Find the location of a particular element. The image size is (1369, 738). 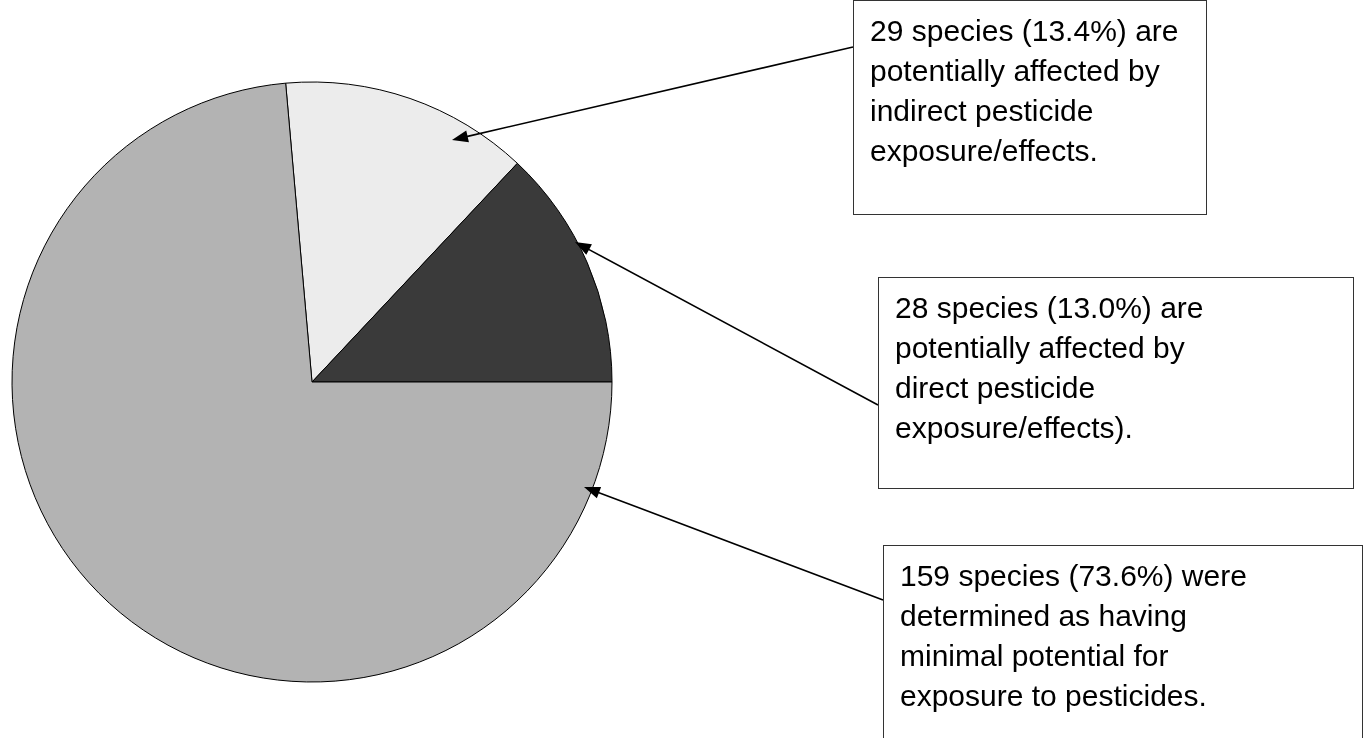

text: 28 species (13.0%) are potentially affected by direct pesticide exposure/effects). is located at coordinates (1050, 368).